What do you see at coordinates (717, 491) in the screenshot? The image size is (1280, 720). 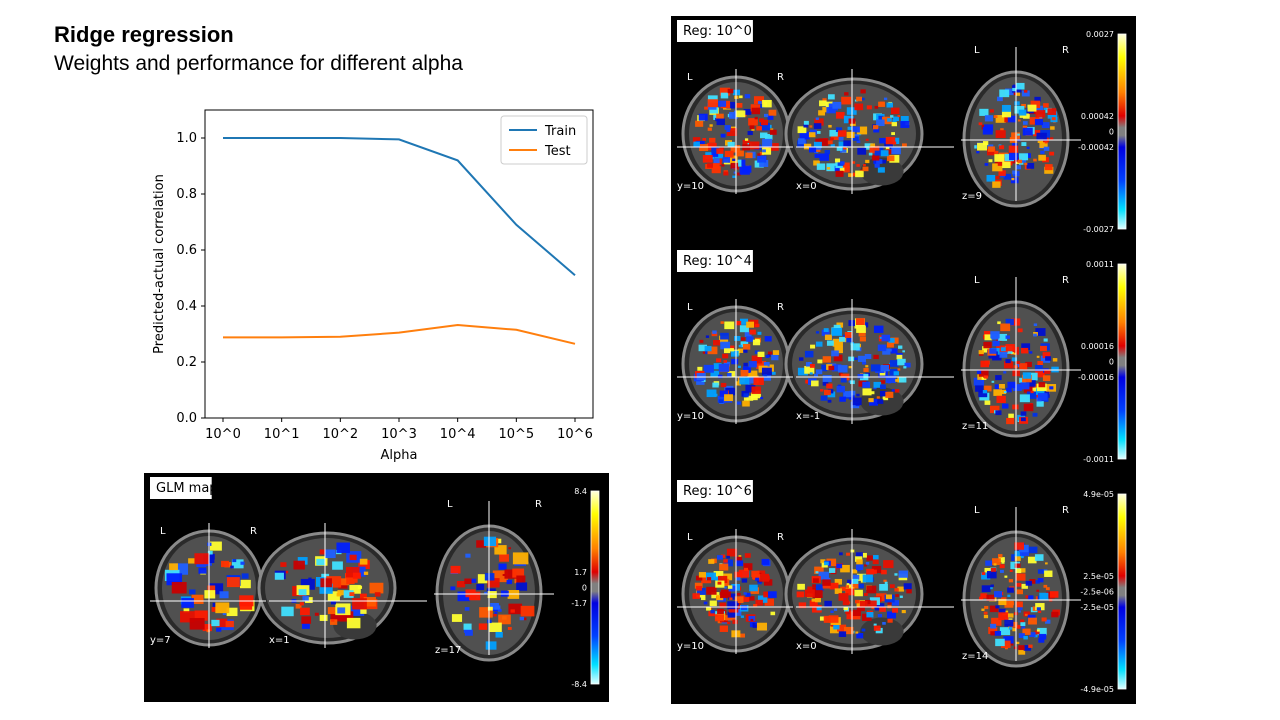 I see `map-title: Reg: 10^6` at bounding box center [717, 491].